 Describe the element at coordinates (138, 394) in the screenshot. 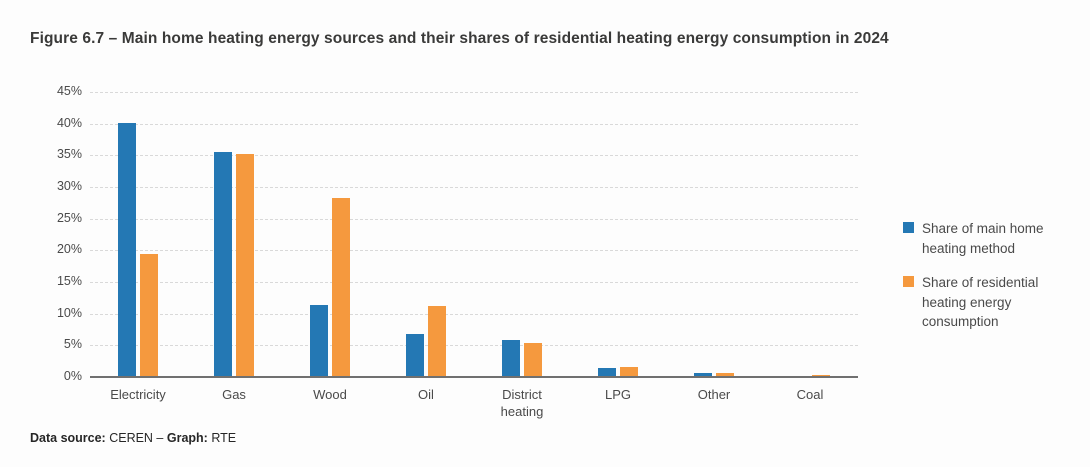

I see `x-tick-label: Electricity` at that location.